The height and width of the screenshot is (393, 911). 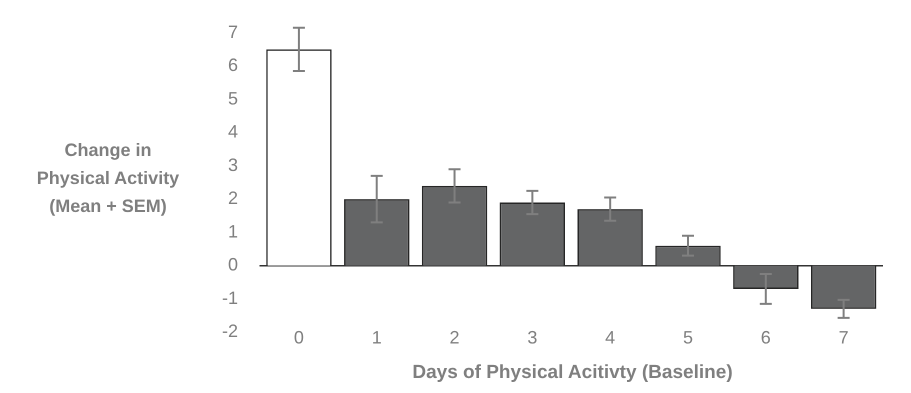 What do you see at coordinates (455, 337) in the screenshot?
I see `x-tick-label: 2` at bounding box center [455, 337].